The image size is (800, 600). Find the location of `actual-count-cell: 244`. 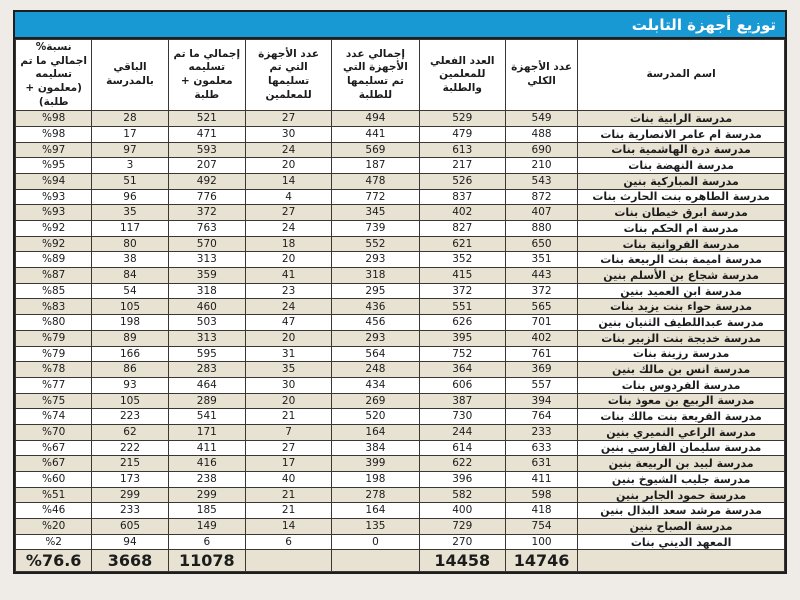

actual-count-cell: 244 is located at coordinates (462, 432).